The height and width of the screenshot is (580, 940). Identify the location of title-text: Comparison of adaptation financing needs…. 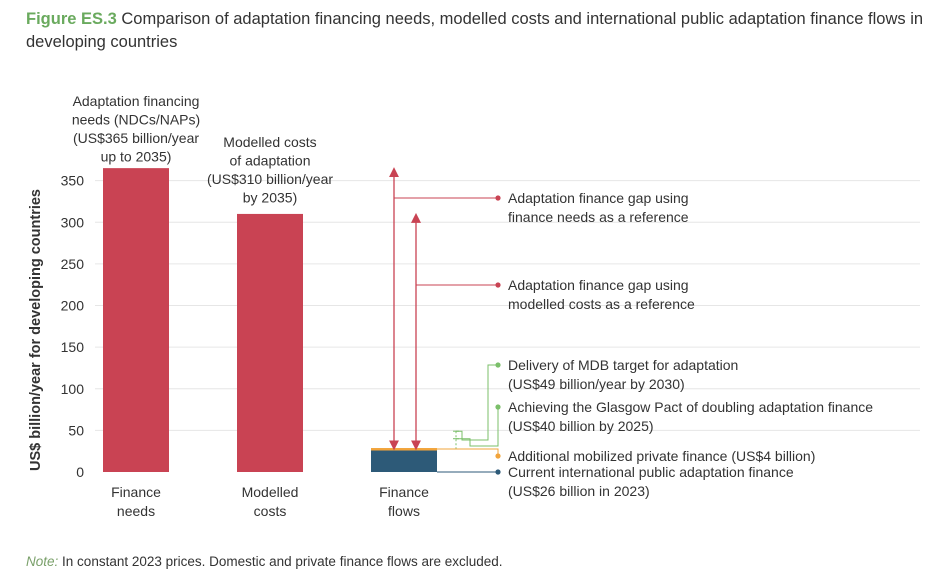
(475, 30).